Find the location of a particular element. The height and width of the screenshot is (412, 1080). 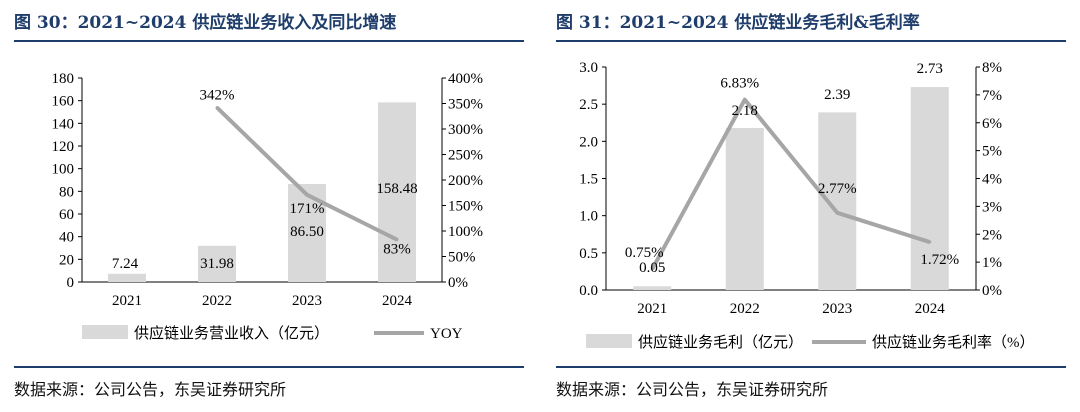

right-y-tick-label: 5% is located at coordinates (992, 152).